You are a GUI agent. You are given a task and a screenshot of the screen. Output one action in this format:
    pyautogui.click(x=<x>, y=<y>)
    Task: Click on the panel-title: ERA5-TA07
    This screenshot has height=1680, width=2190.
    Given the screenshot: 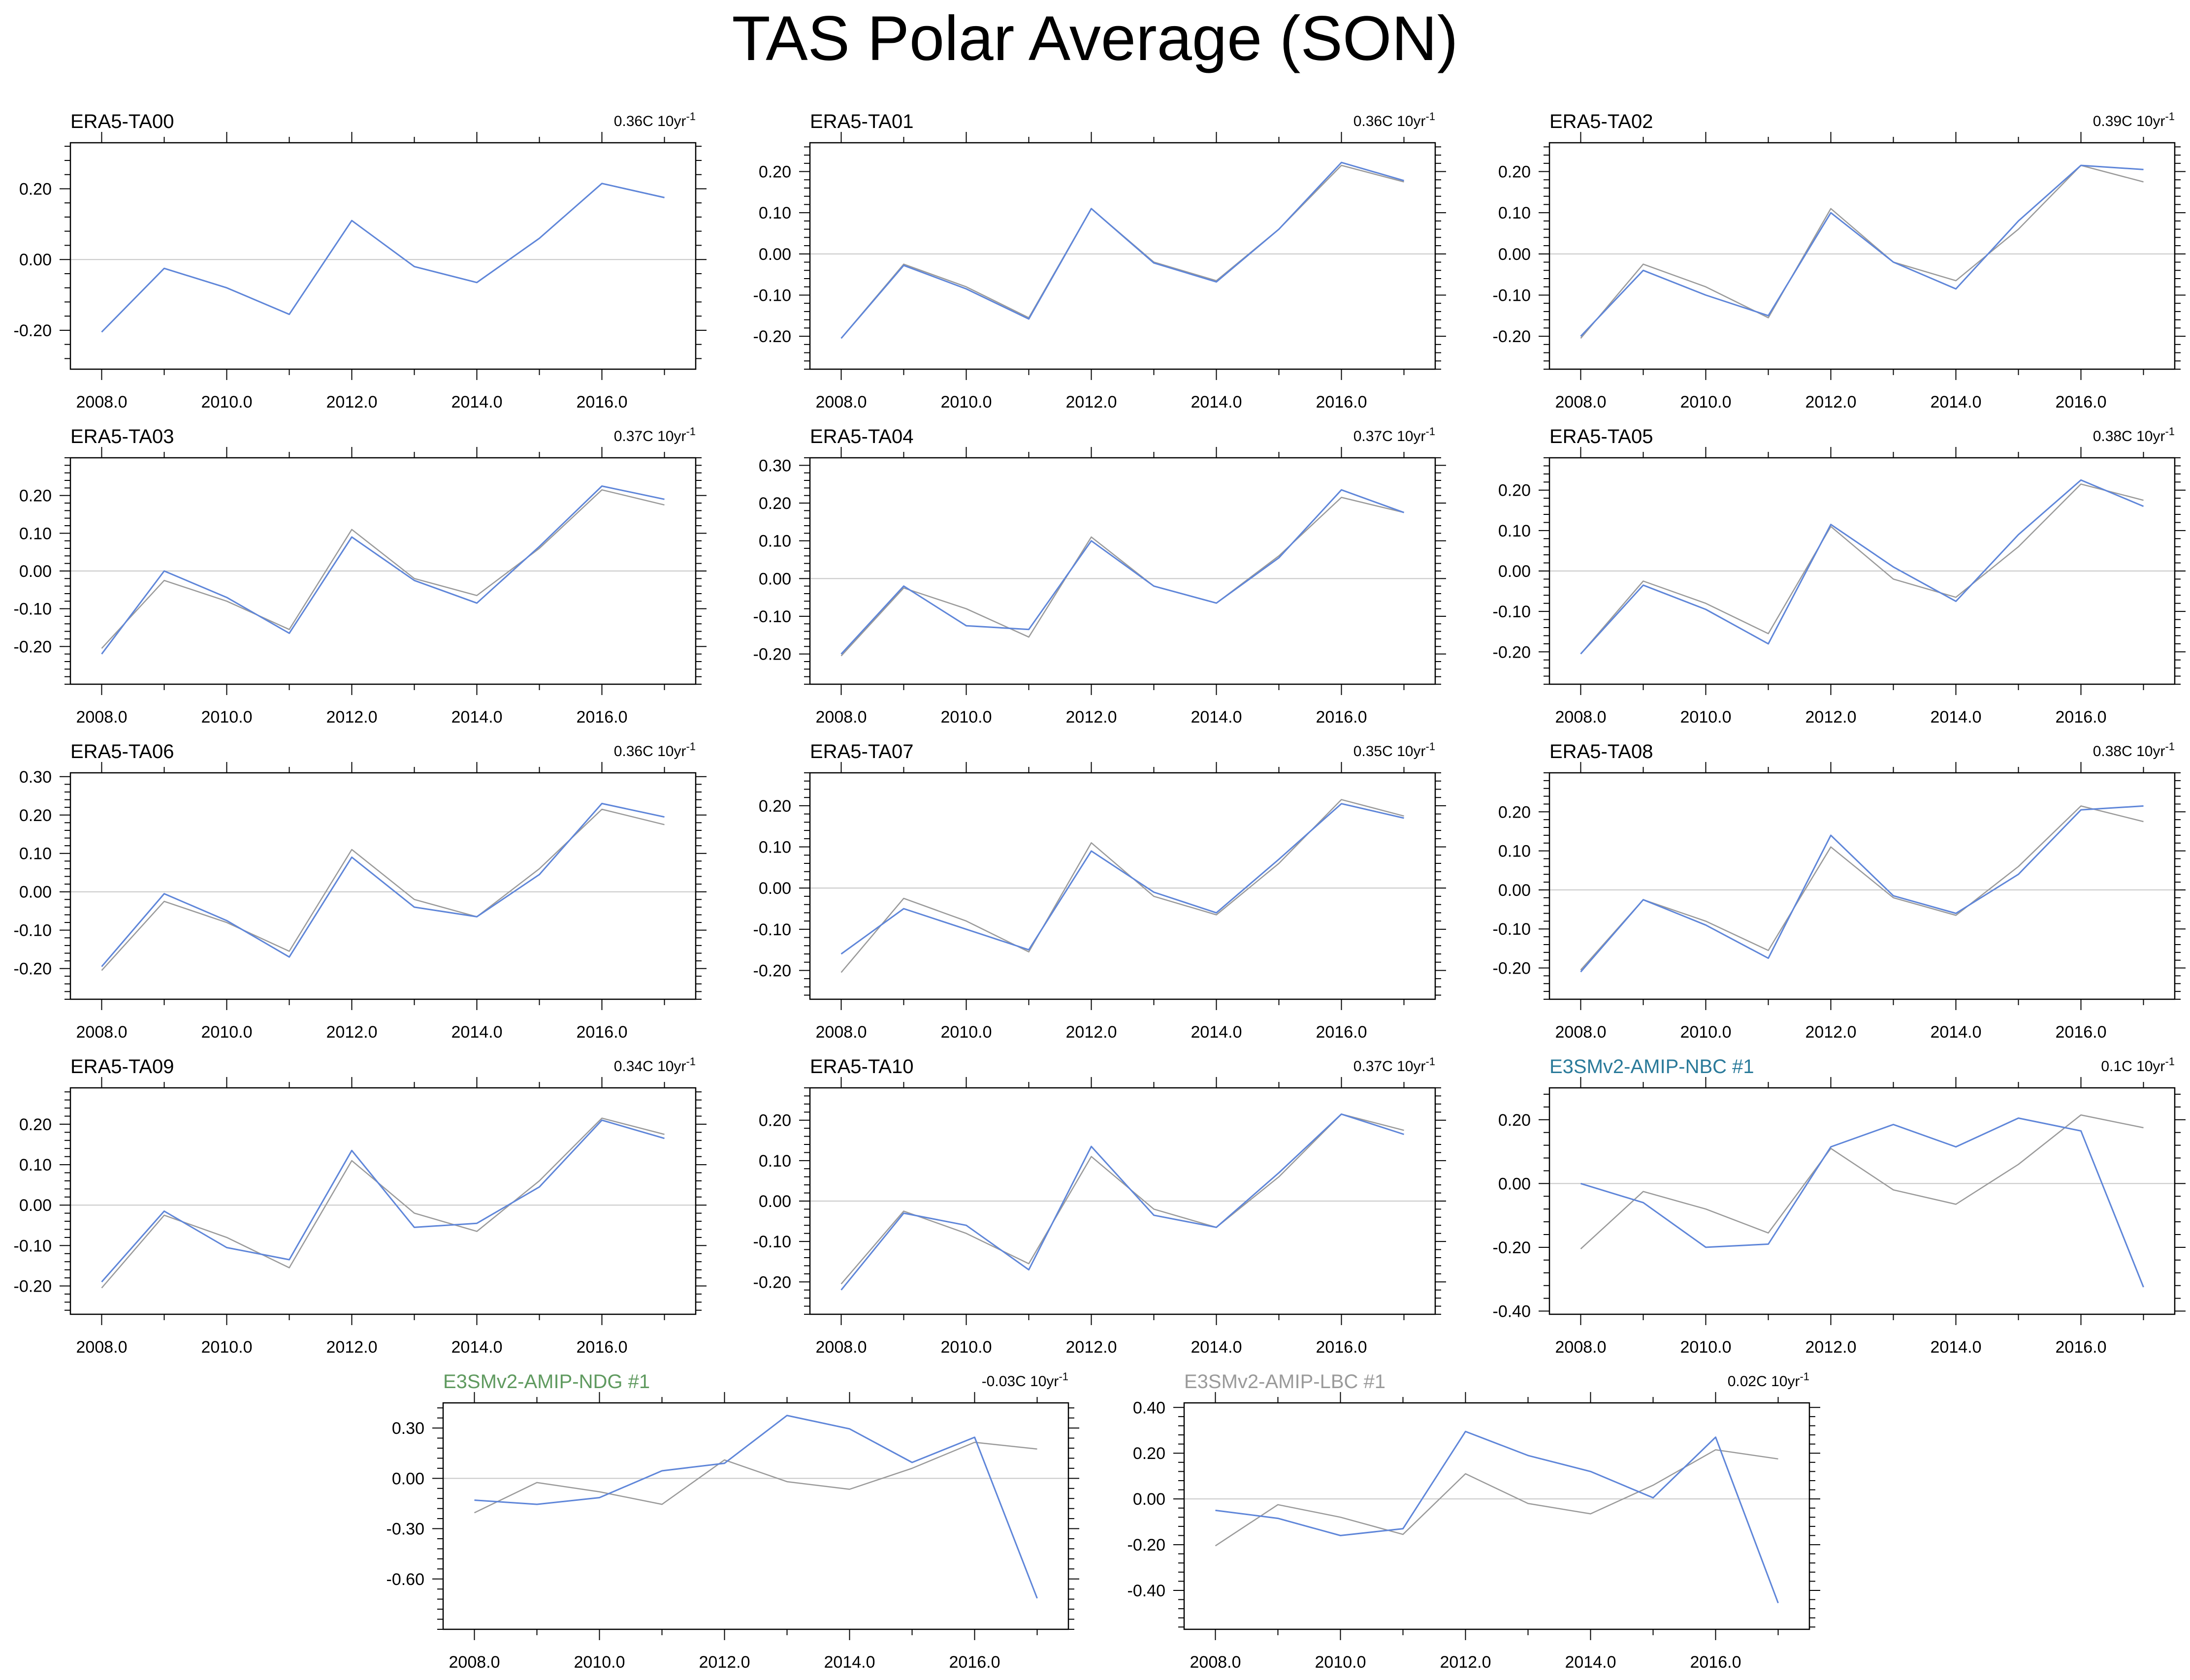 What is the action you would take?
    pyautogui.click(x=861, y=752)
    